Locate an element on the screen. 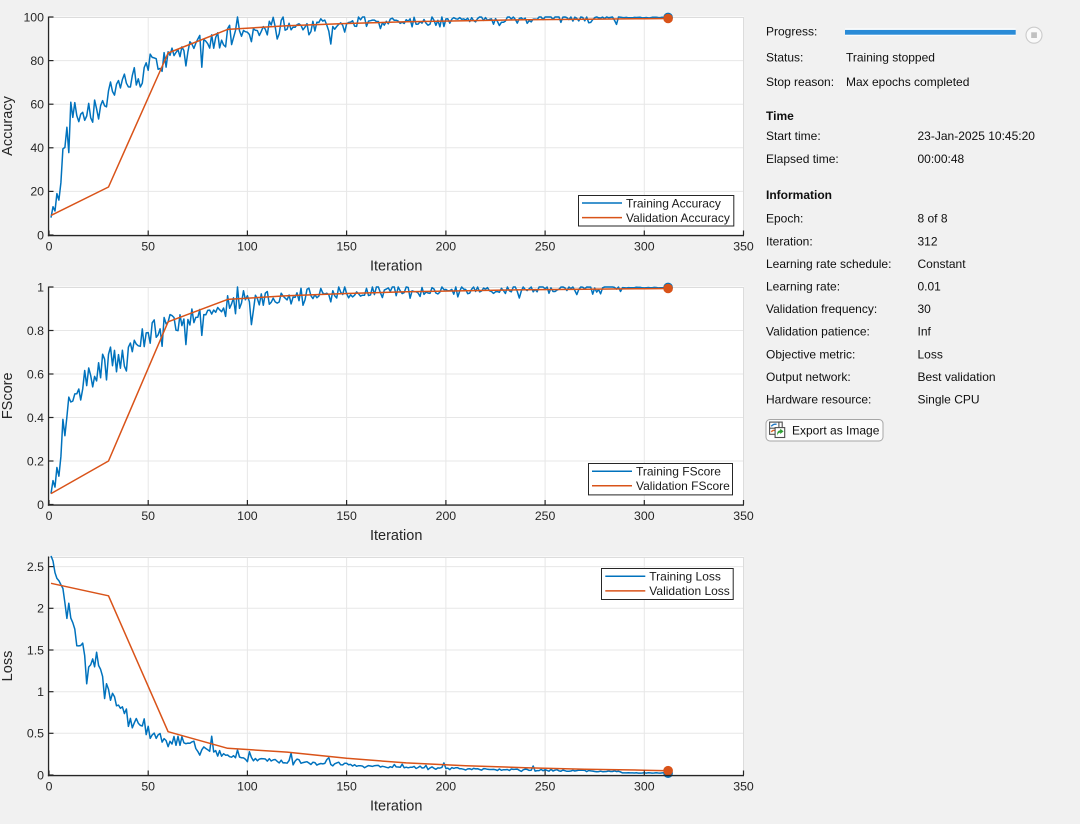 This screenshot has height=824, width=1080. svg-text: Training Accuracy is located at coordinates (673, 203).